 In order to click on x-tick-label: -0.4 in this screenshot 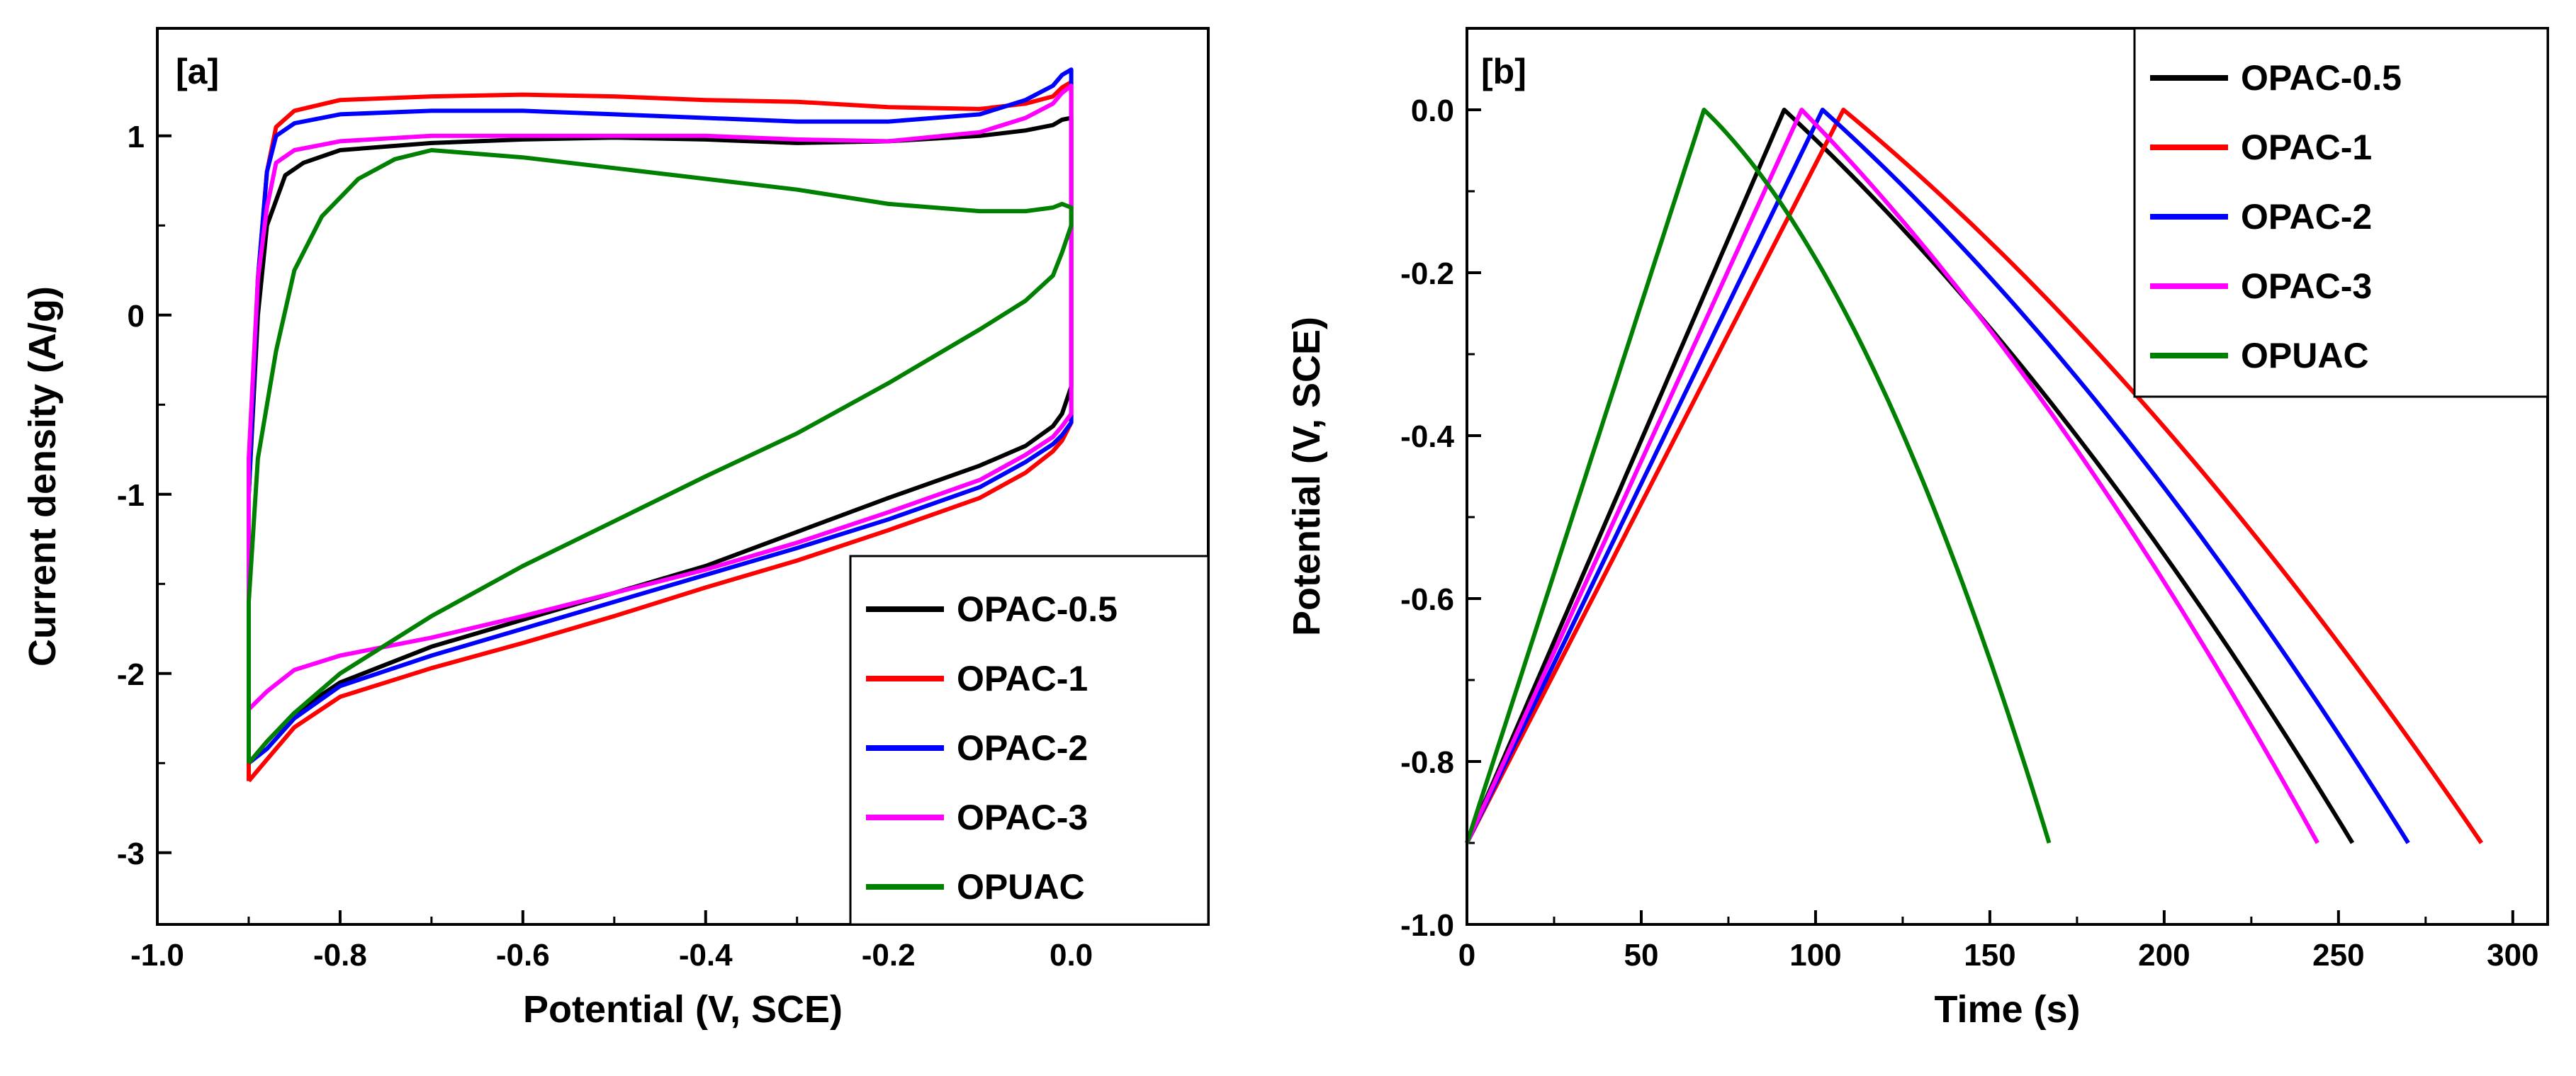, I will do `click(706, 956)`.